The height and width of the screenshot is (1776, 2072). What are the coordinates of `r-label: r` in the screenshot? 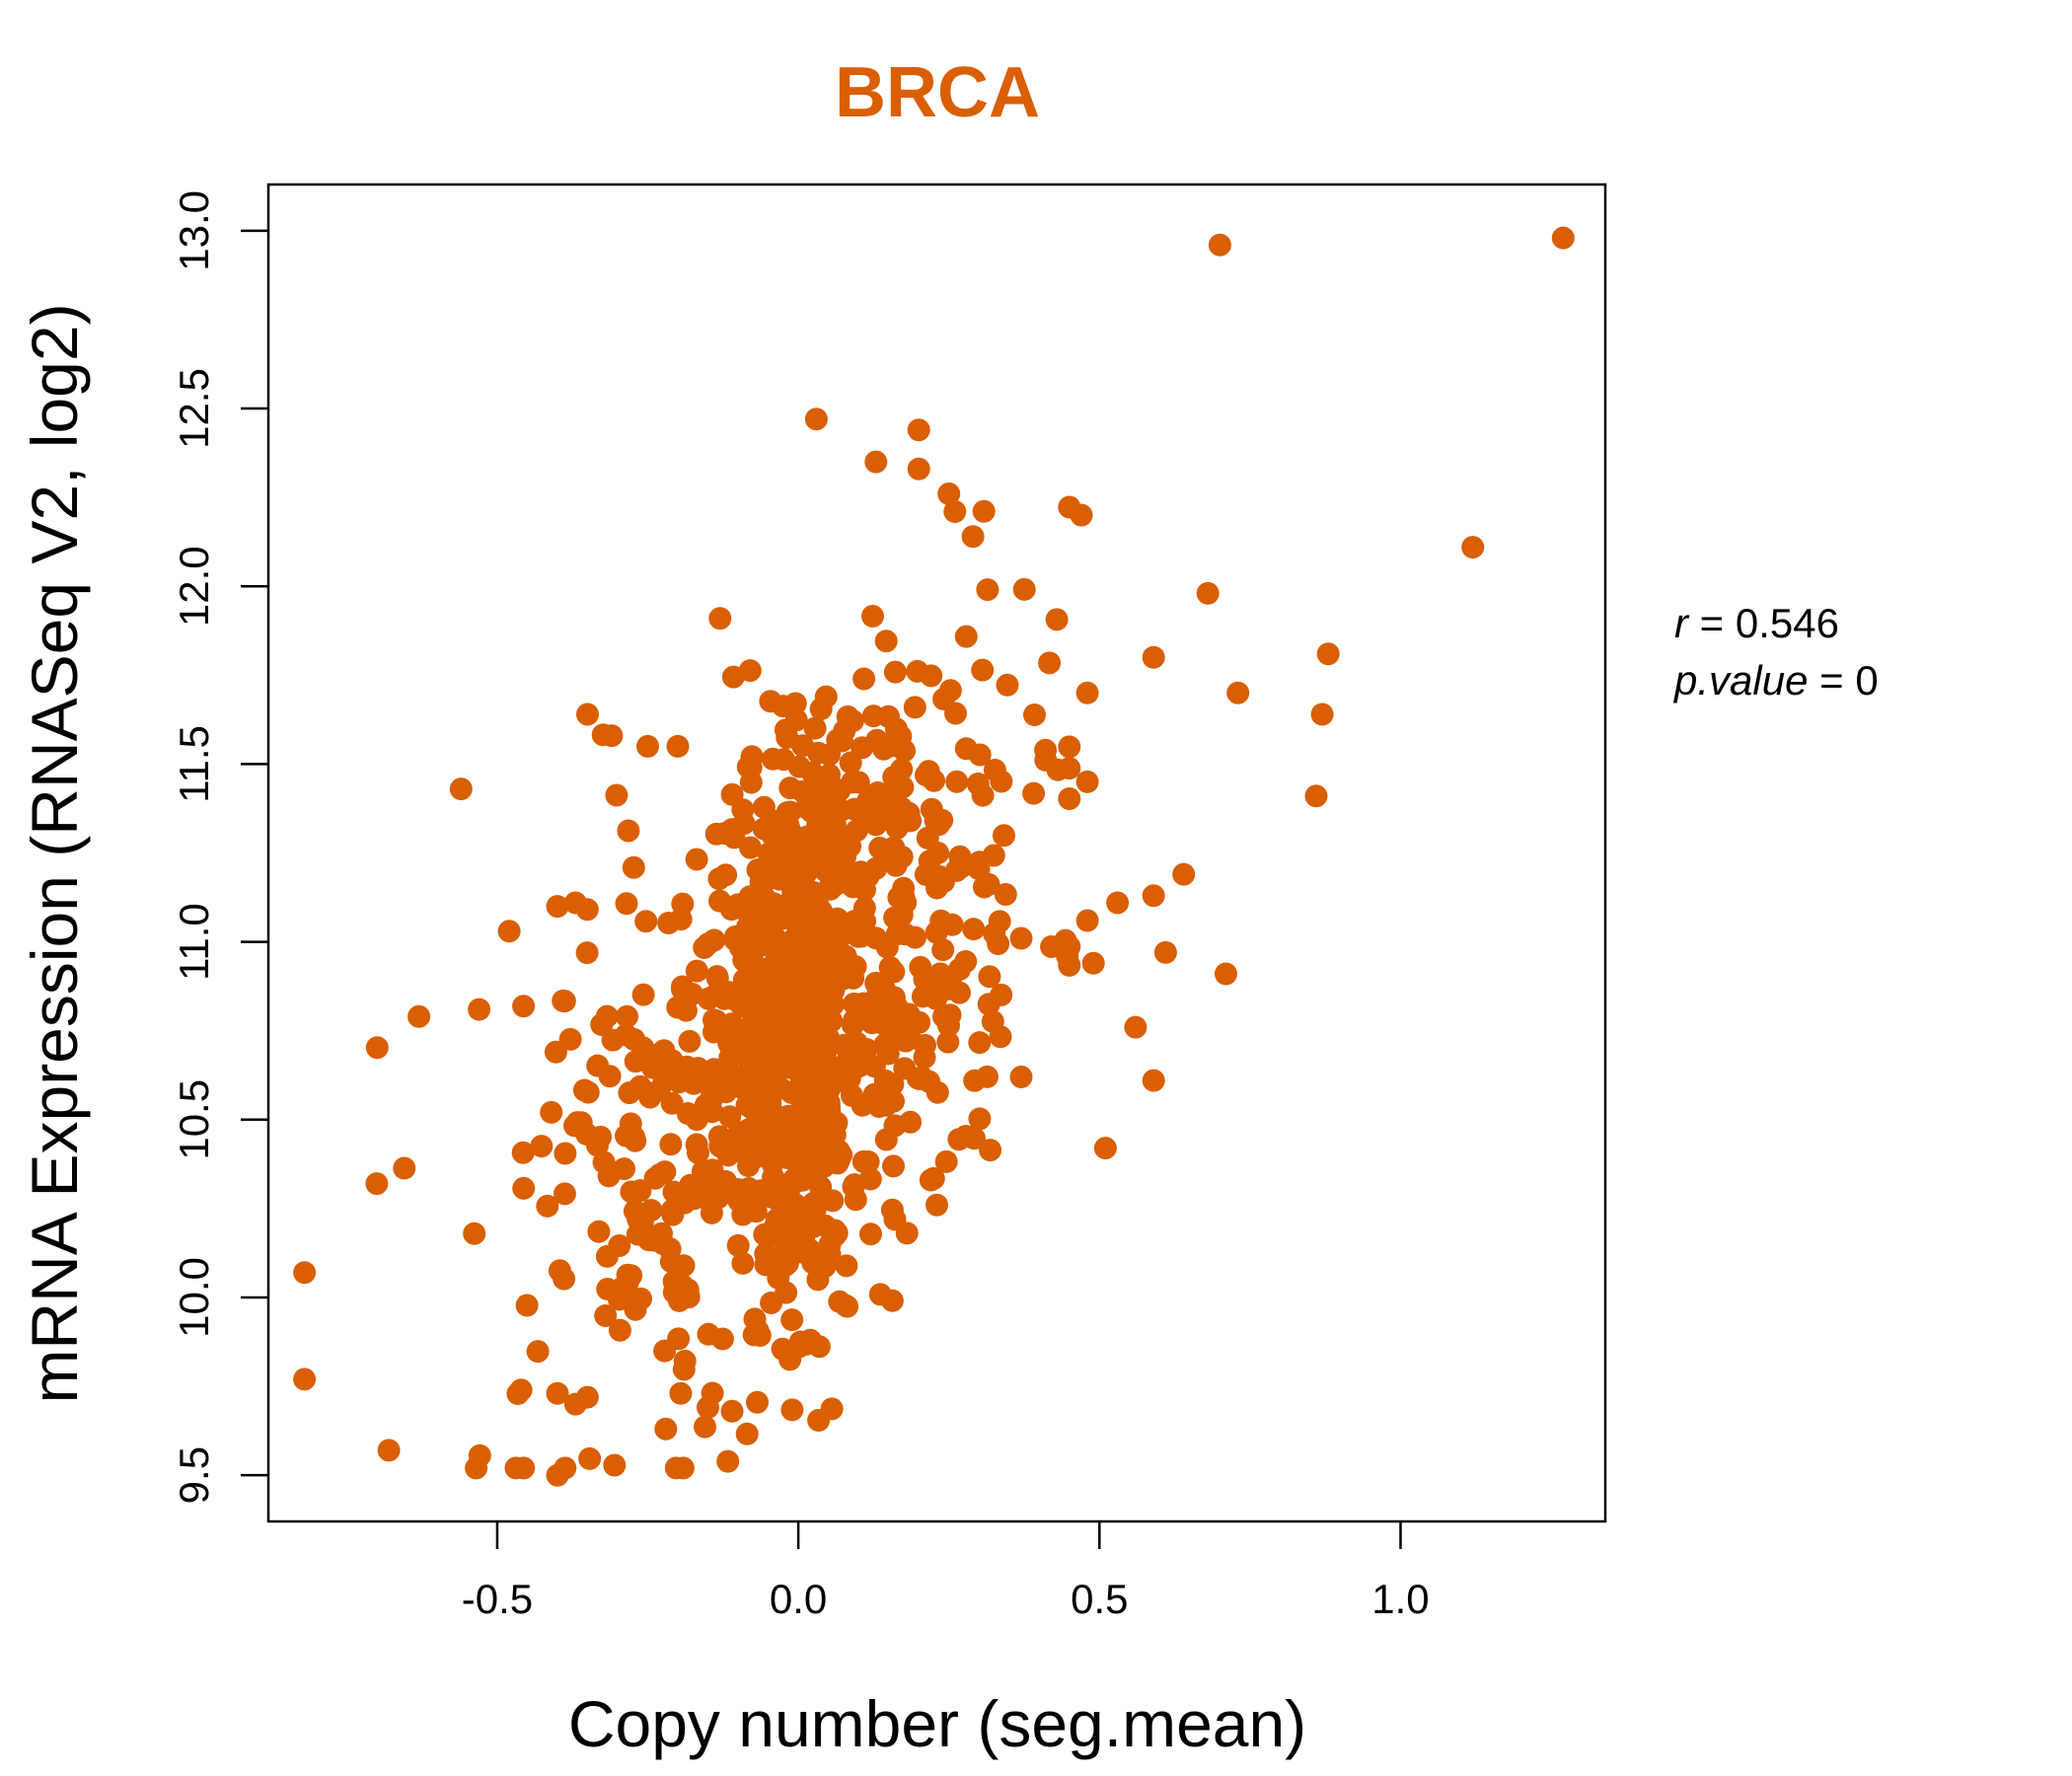 It's located at (1682, 623).